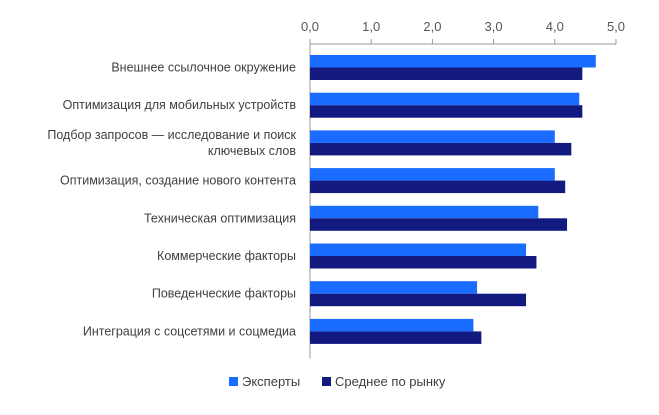  What do you see at coordinates (226, 256) in the screenshot?
I see `category-label: Коммерческие факторы` at bounding box center [226, 256].